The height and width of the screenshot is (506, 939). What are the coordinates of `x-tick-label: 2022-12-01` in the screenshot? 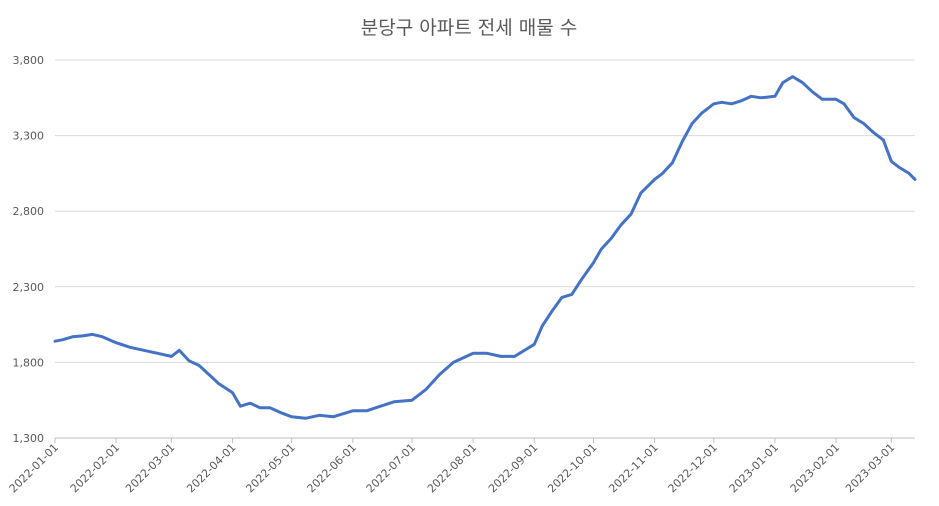 It's located at (693, 468).